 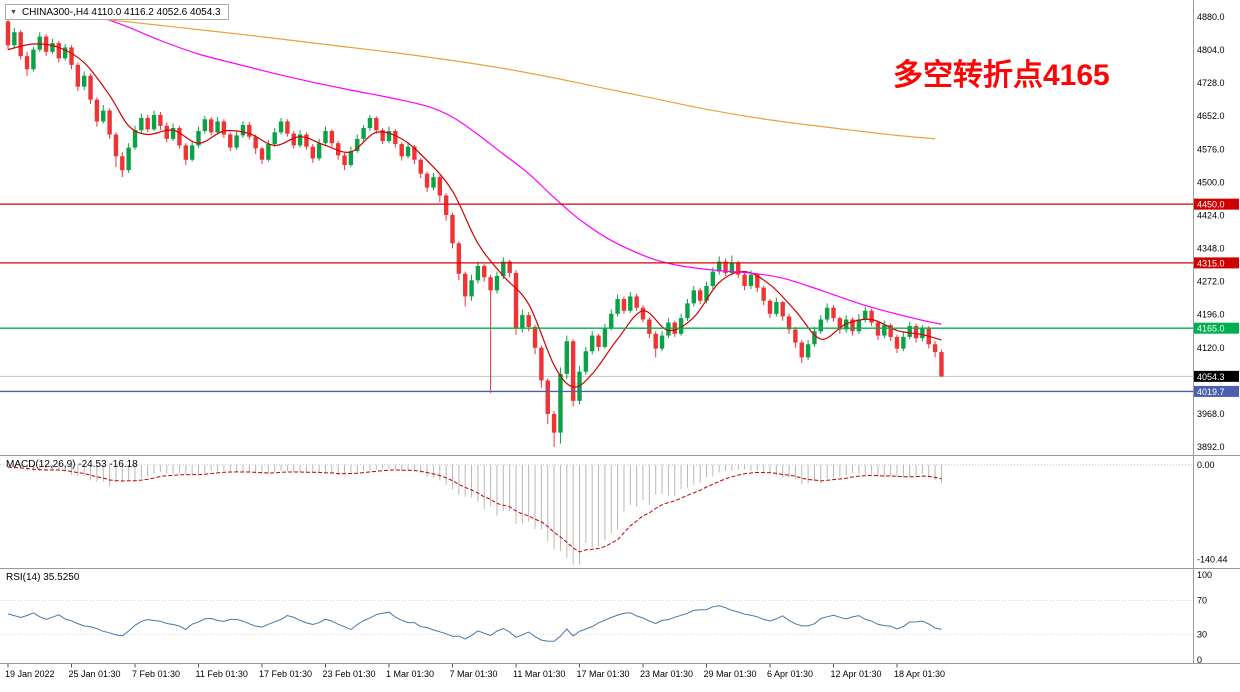 I want to click on time-label: 17 Feb 01:30, so click(x=285, y=674).